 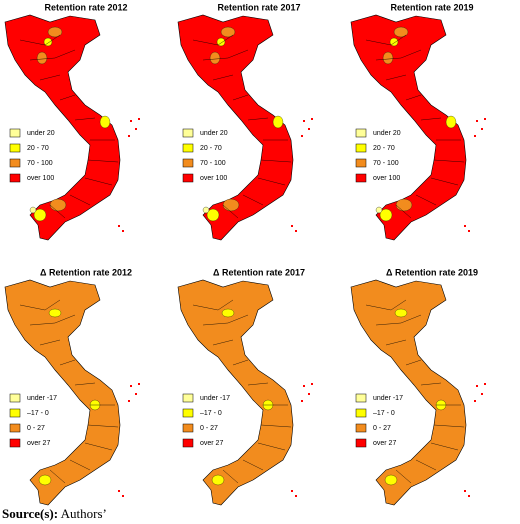 What do you see at coordinates (30, 513) in the screenshot?
I see `source-label: Source(s):` at bounding box center [30, 513].